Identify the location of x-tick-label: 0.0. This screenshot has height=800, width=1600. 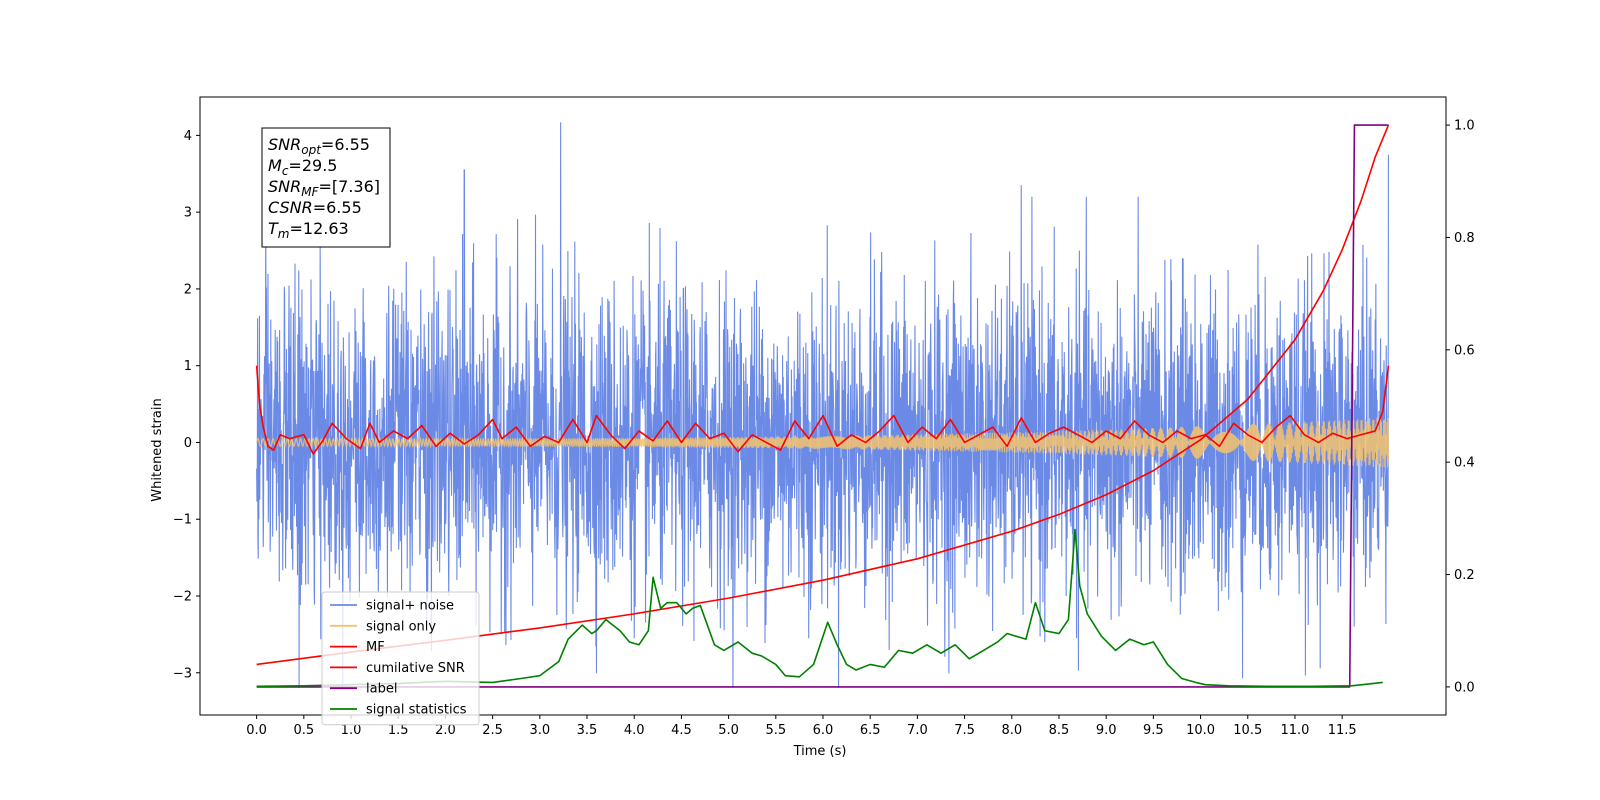
(256, 730).